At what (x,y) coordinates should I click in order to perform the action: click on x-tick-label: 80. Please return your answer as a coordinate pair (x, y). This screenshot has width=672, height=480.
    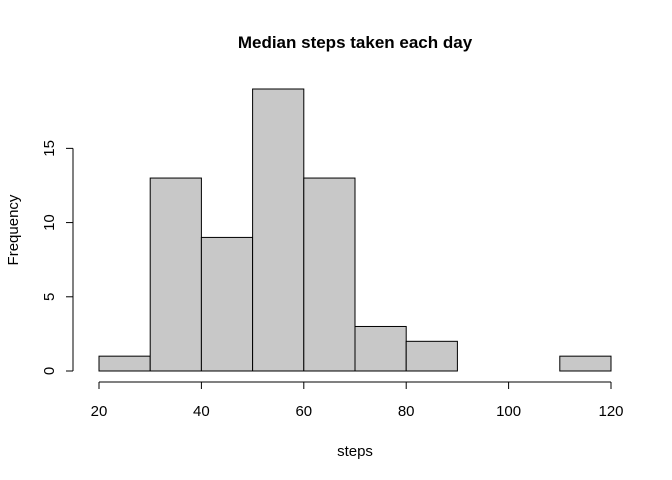
    Looking at the image, I should click on (406, 411).